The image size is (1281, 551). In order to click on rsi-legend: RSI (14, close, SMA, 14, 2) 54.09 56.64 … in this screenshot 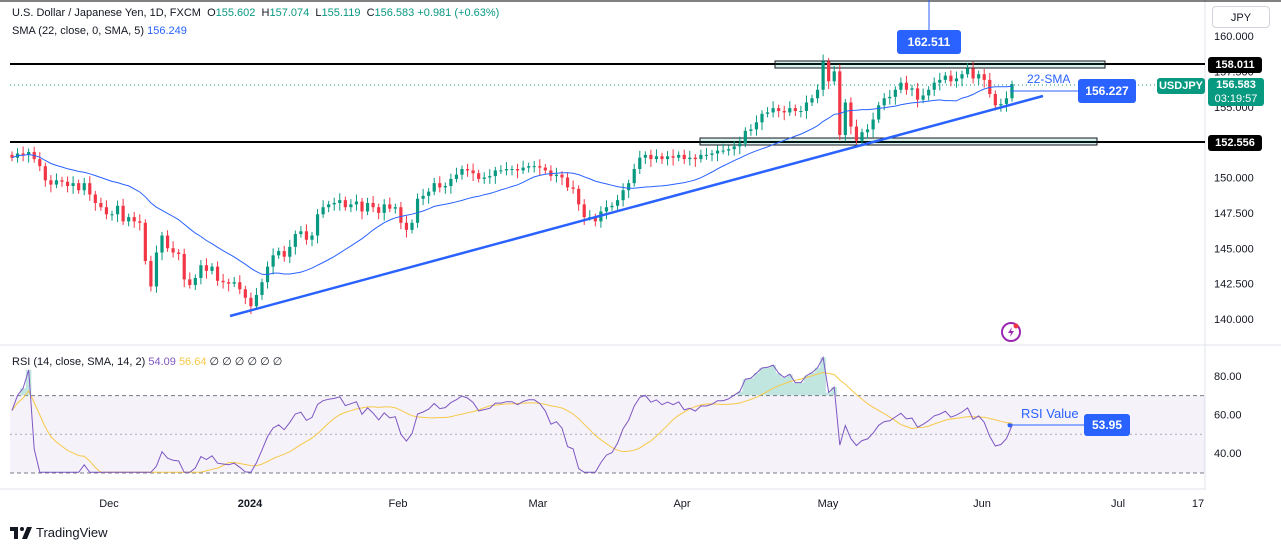, I will do `click(147, 361)`.